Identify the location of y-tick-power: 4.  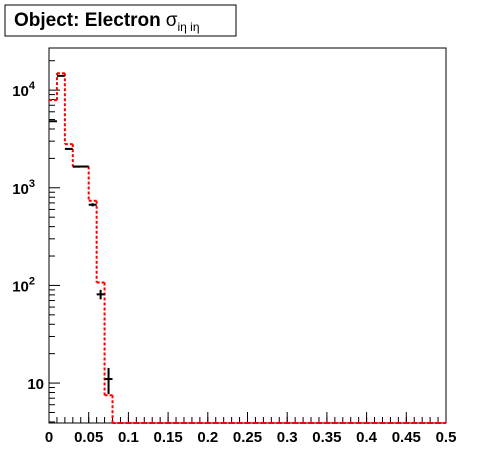
(32, 86).